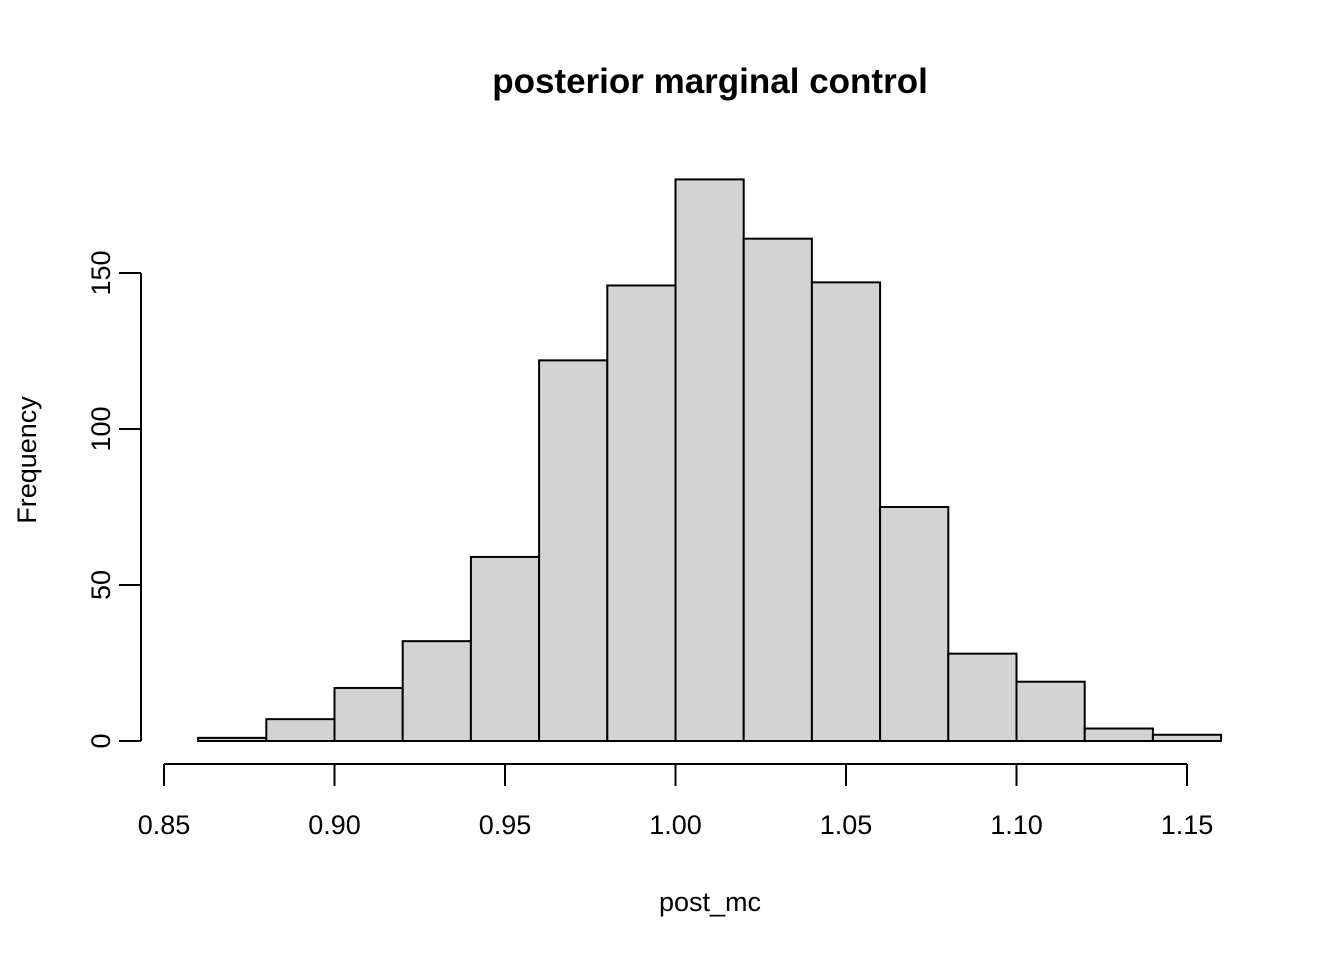 This screenshot has height=960, width=1344. What do you see at coordinates (675, 825) in the screenshot?
I see `x-tick-label-3: 1.00` at bounding box center [675, 825].